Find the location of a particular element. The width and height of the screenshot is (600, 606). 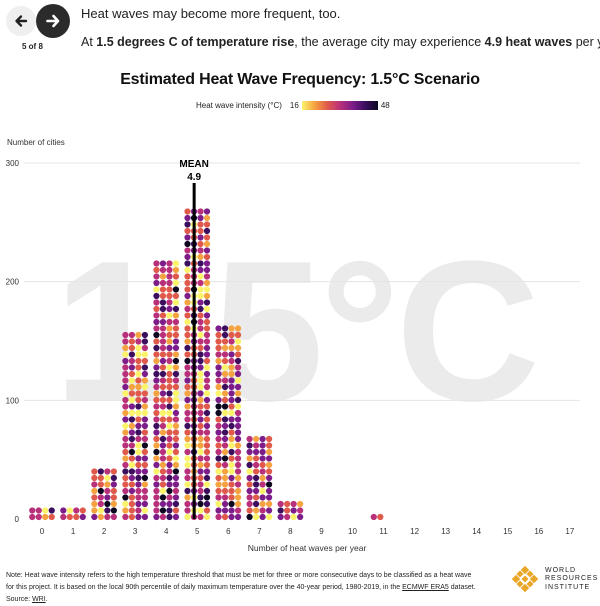

mean-marker: MEAN 4.9 is located at coordinates (194, 339).